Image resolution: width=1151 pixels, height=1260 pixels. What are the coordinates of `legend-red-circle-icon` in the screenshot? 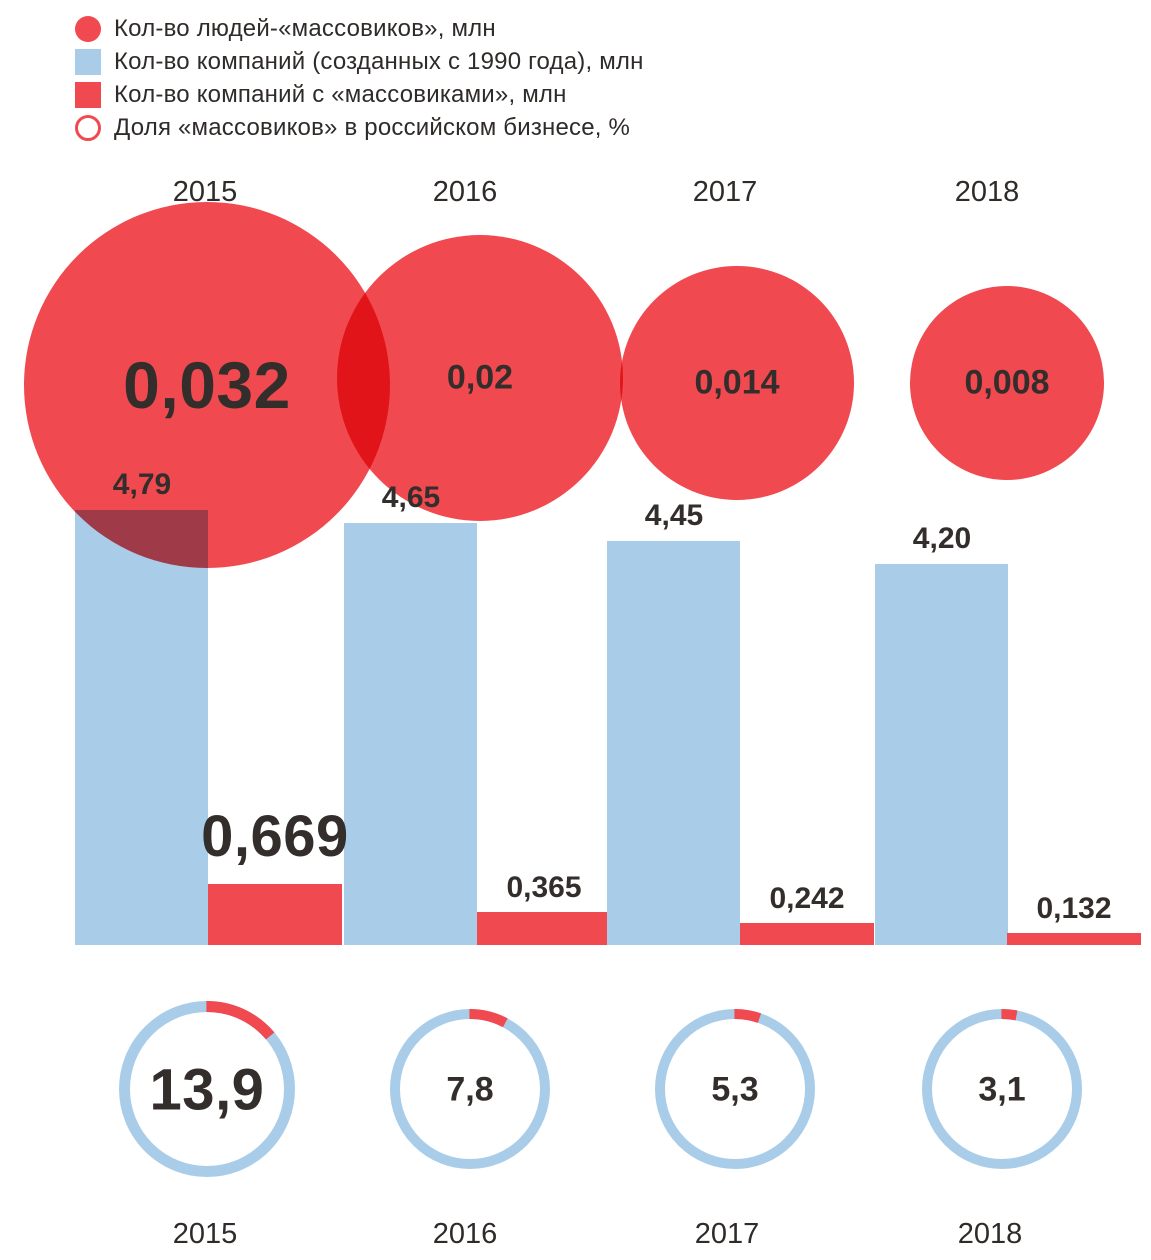 It's located at (88, 29).